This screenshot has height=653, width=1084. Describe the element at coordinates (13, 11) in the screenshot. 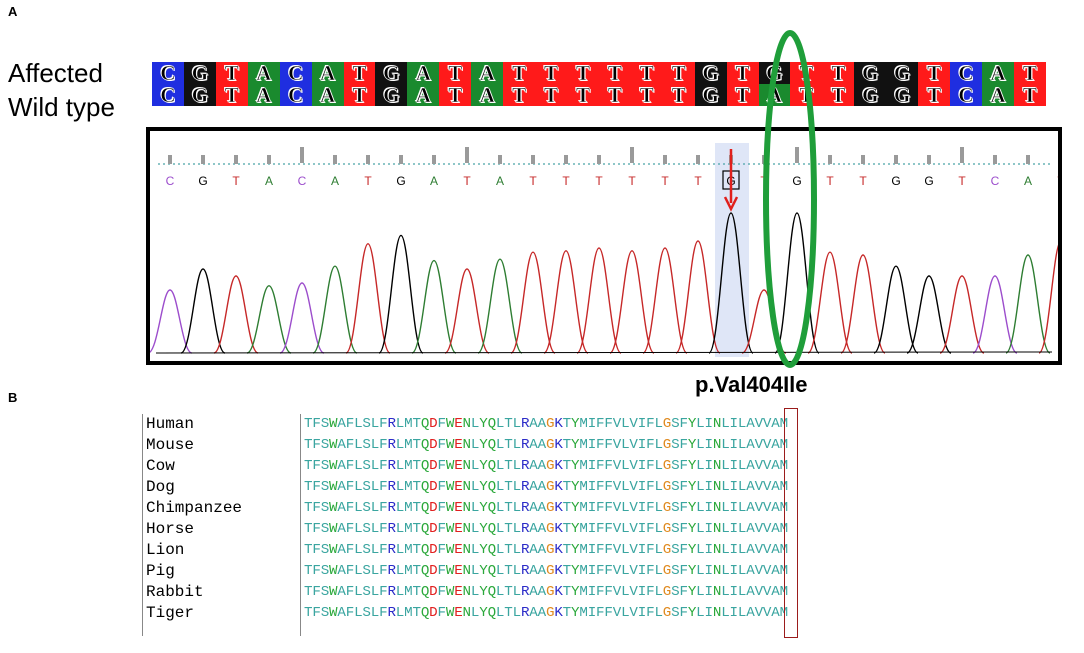

I see `panel-label-a: A` at that location.